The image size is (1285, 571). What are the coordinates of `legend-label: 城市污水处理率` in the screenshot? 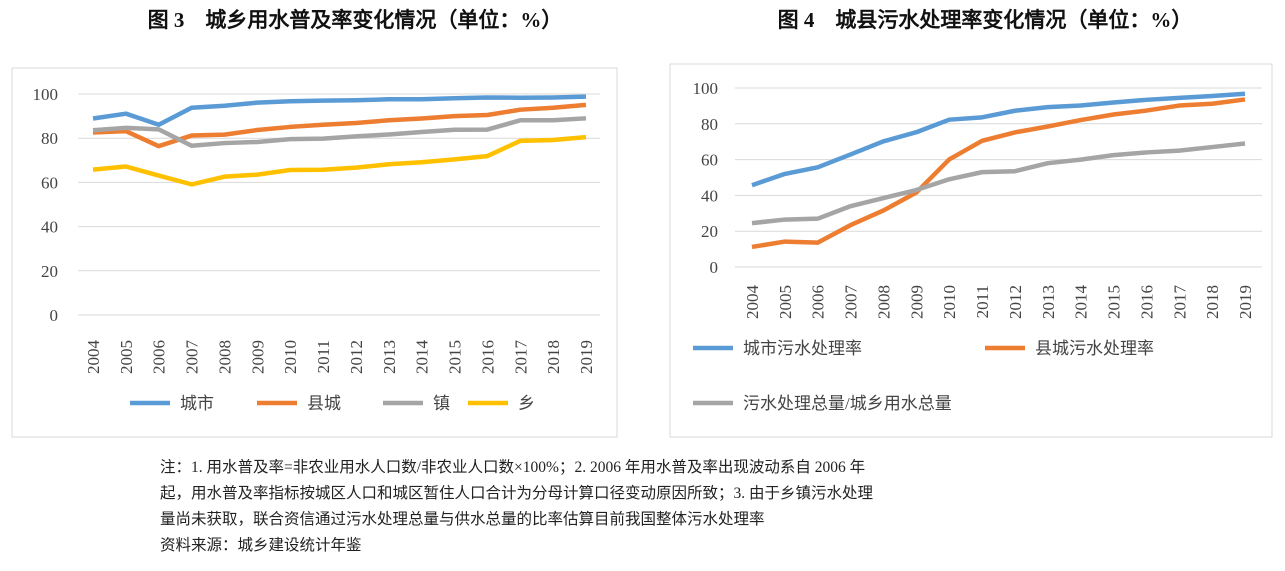 It's located at (802, 348).